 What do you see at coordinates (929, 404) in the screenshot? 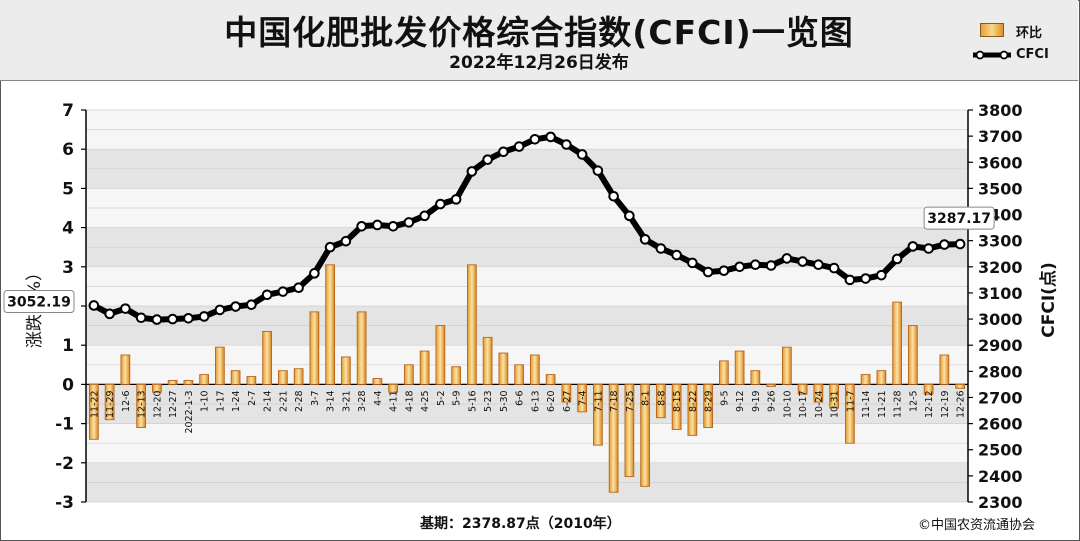
I see `category-label: 12-12` at bounding box center [929, 404].